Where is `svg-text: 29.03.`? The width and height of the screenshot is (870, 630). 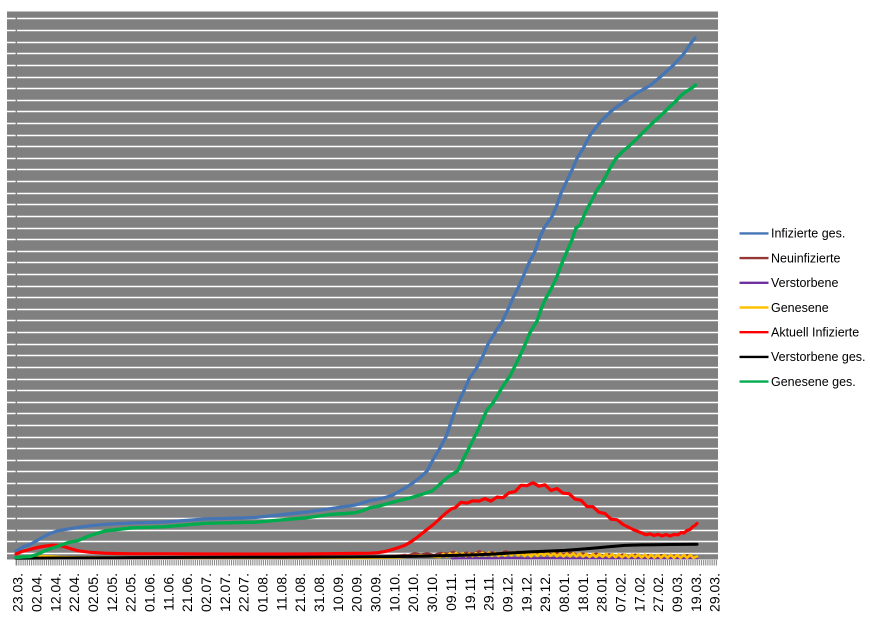
svg-text: 29.03. is located at coordinates (715, 592).